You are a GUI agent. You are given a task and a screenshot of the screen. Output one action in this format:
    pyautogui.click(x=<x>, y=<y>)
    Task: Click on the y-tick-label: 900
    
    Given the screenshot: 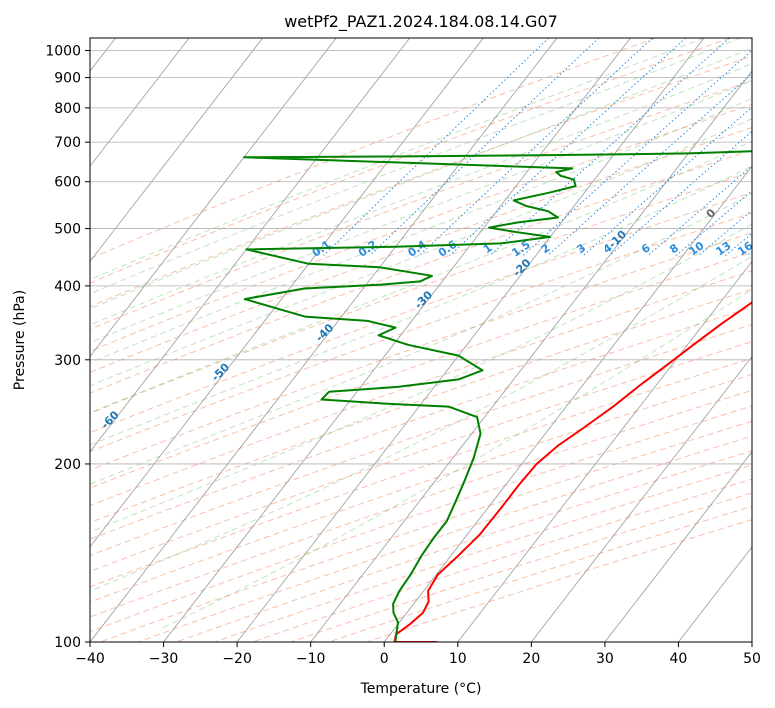 What is the action you would take?
    pyautogui.click(x=67, y=79)
    